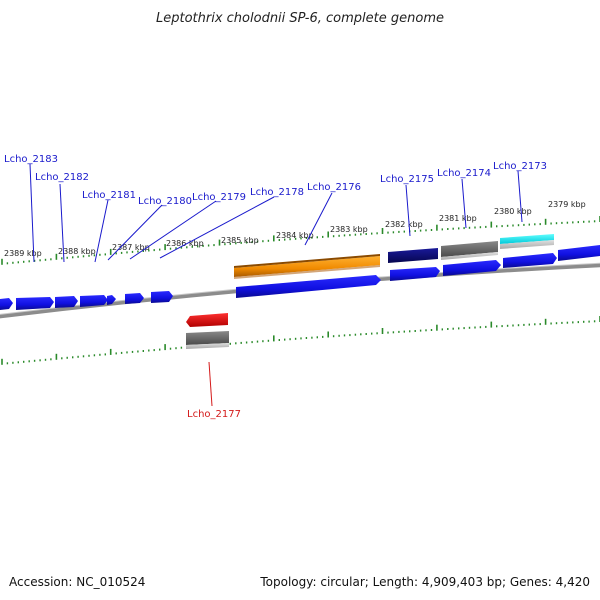 The width and height of the screenshot is (600, 600). What do you see at coordinates (513, 211) in the screenshot?
I see `tick-label: 2380 kbp` at bounding box center [513, 211].